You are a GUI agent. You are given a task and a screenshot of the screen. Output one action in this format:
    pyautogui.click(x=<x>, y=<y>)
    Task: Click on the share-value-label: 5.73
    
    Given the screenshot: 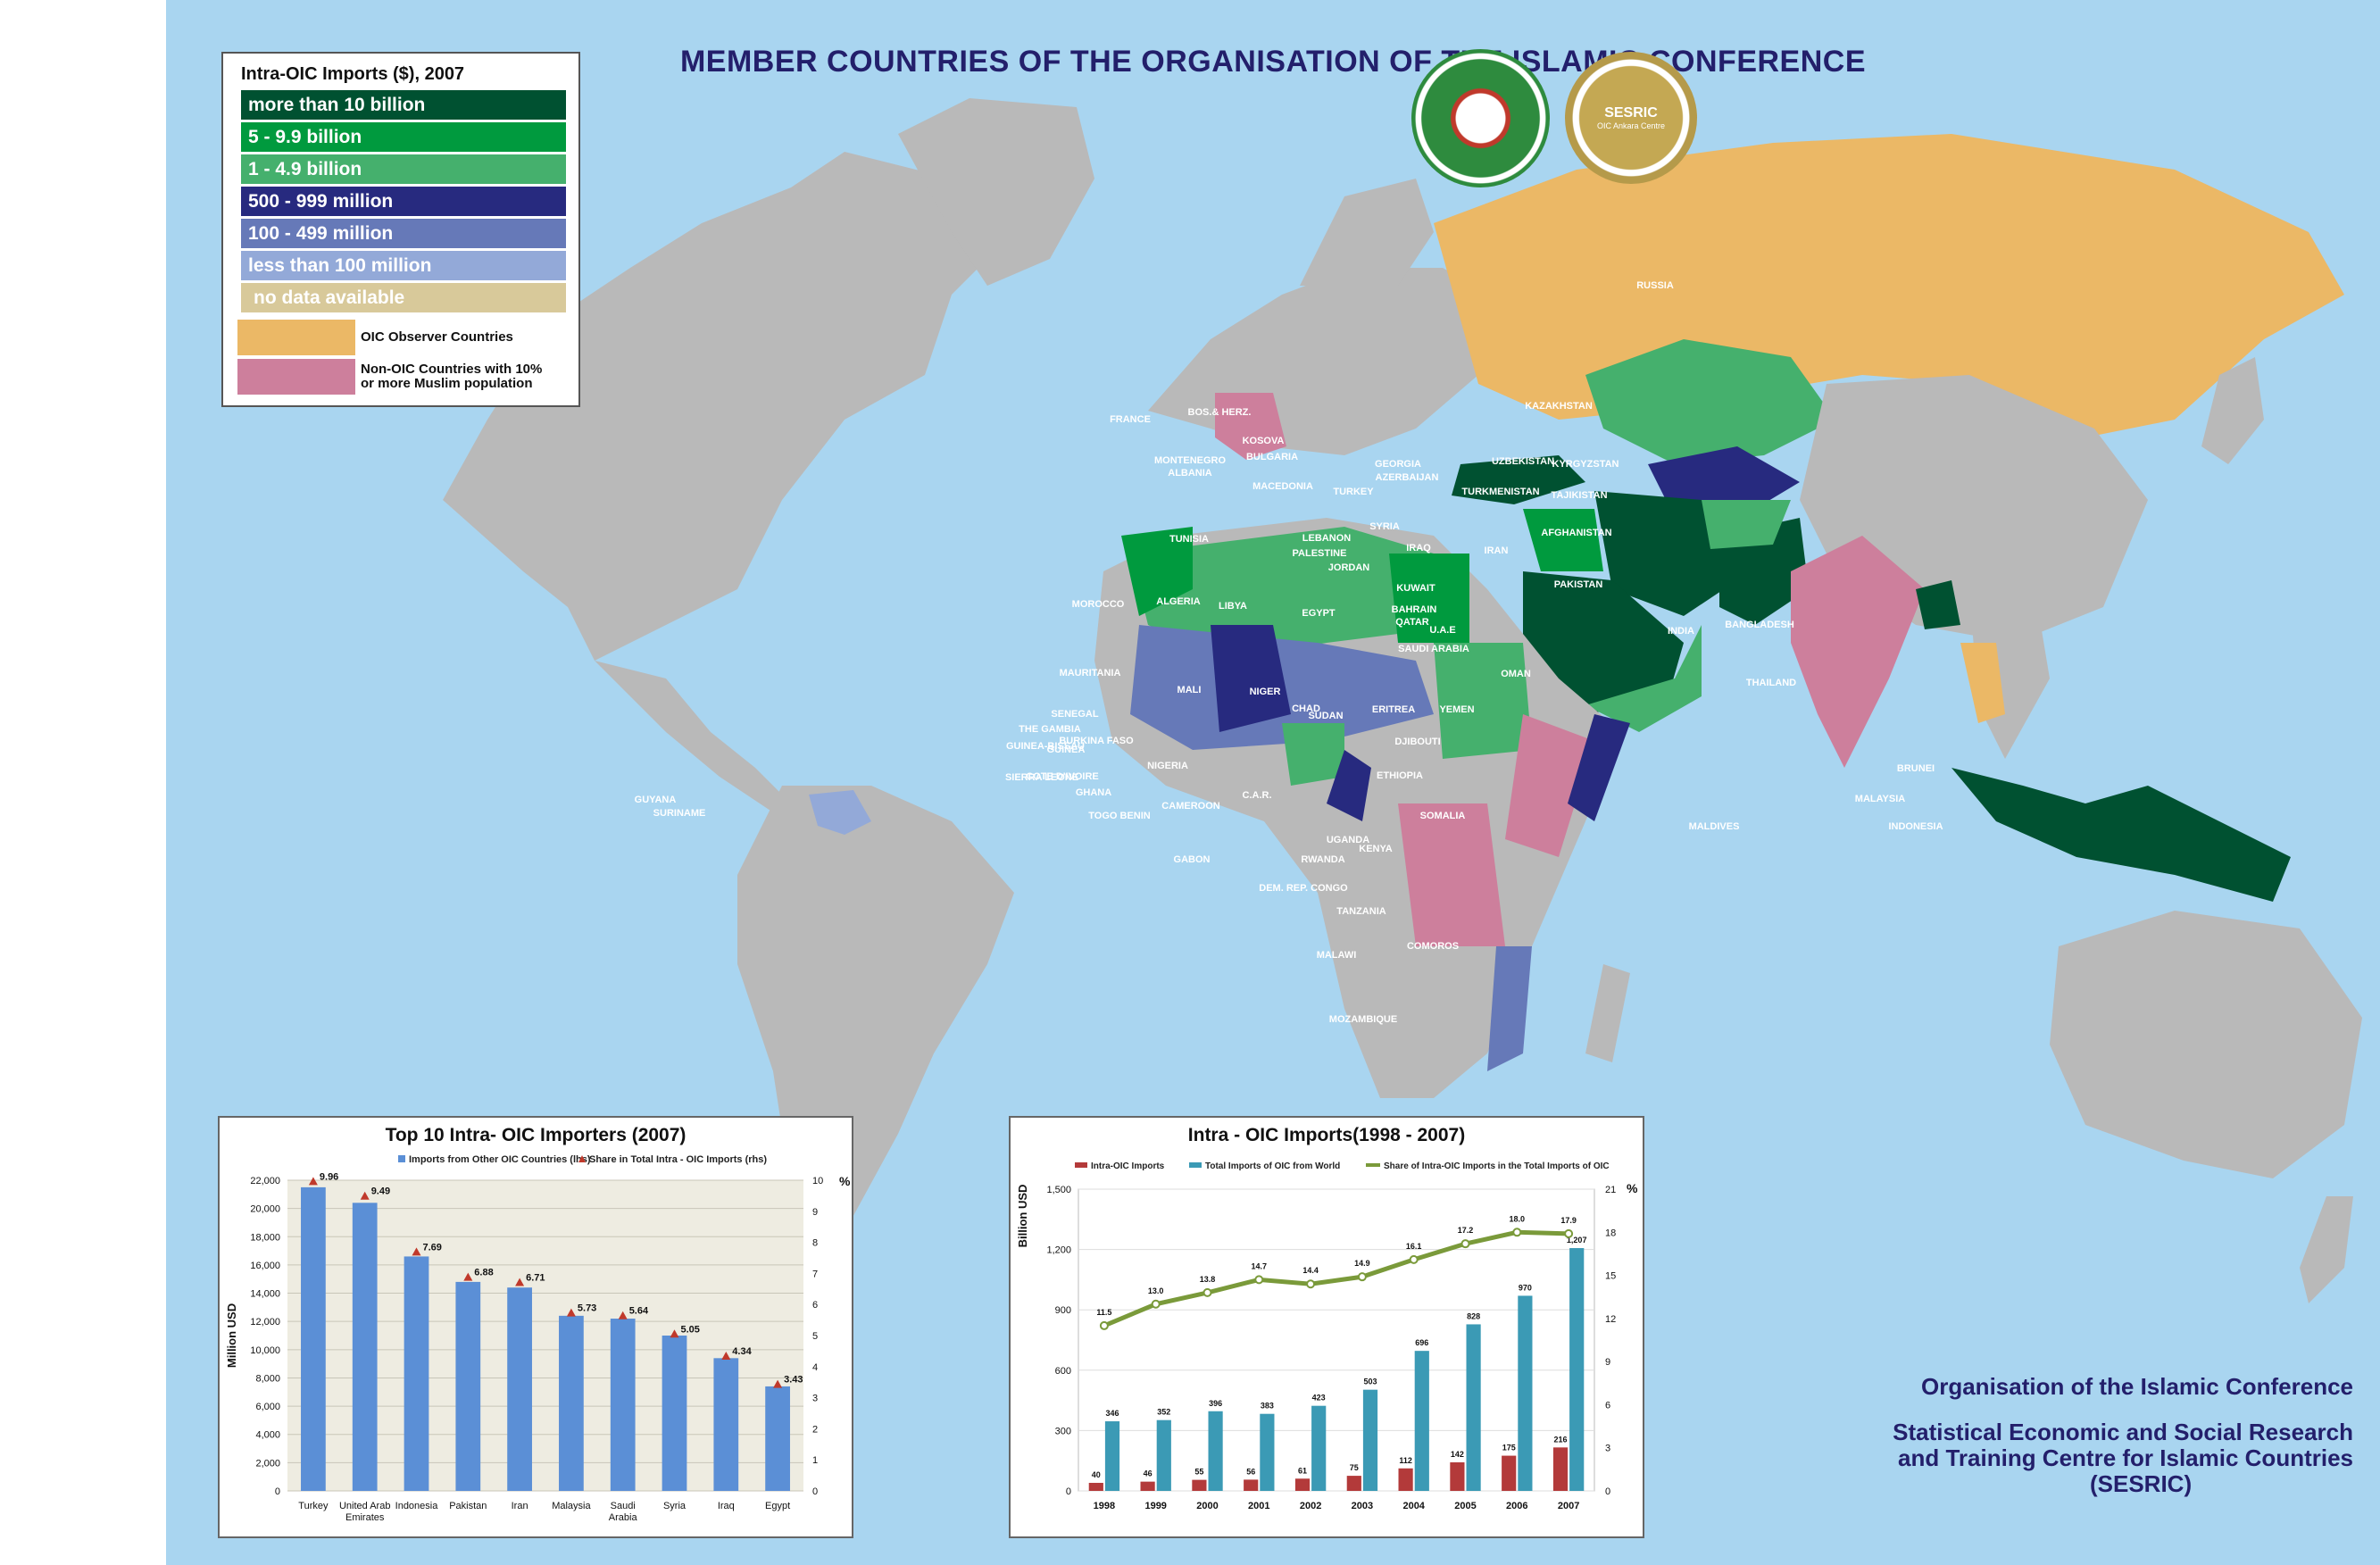 What is the action you would take?
    pyautogui.click(x=587, y=1308)
    